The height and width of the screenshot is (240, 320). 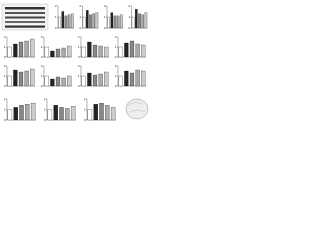 I want to click on brain-outline, so click(x=137, y=109).